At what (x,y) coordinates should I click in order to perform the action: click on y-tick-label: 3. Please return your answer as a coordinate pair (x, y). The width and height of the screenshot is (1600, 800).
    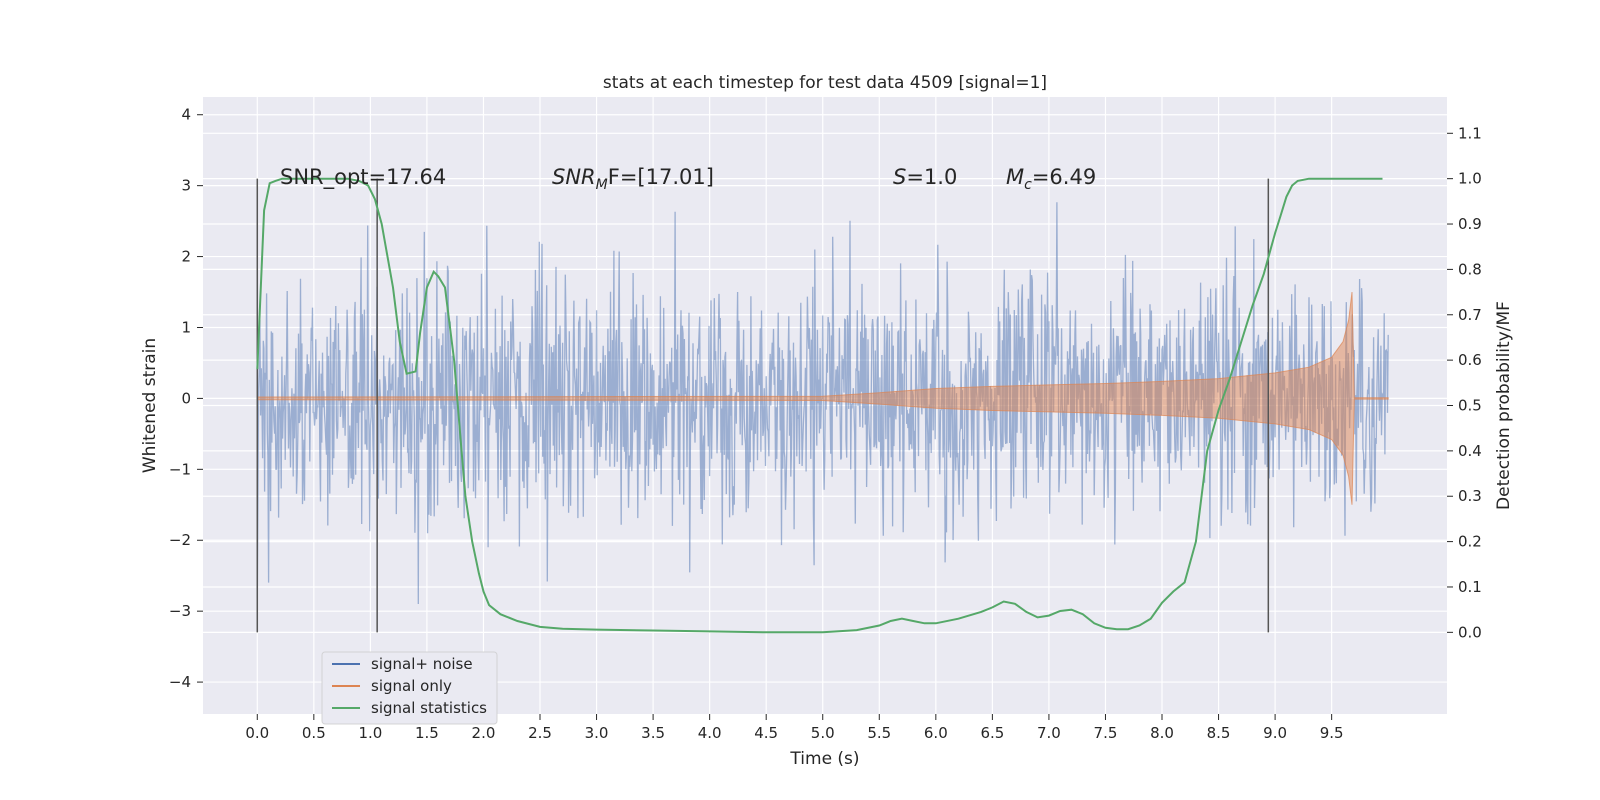
    Looking at the image, I should click on (186, 186).